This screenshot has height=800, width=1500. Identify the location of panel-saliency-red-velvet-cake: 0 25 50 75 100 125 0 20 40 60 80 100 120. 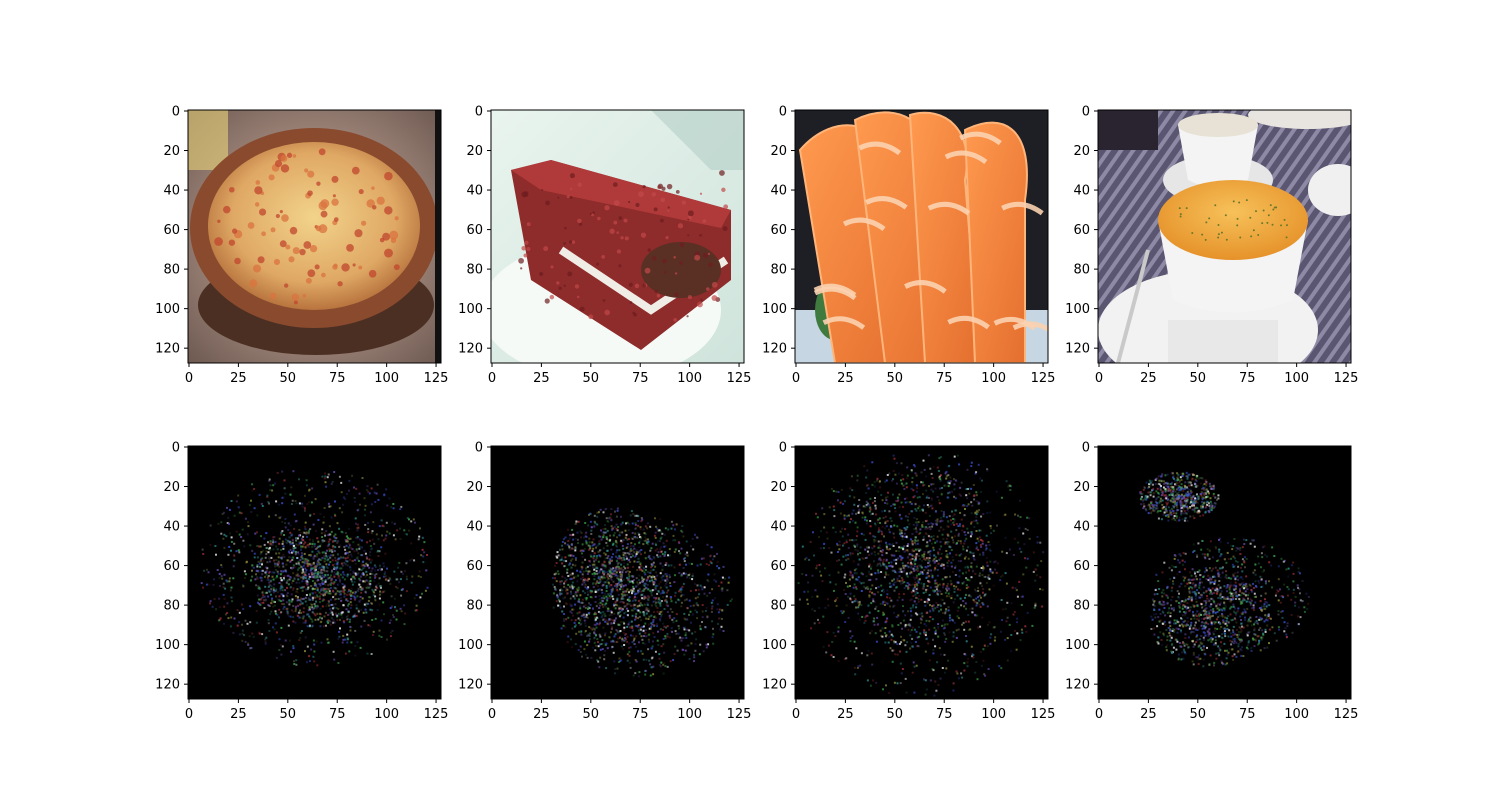
(604, 581).